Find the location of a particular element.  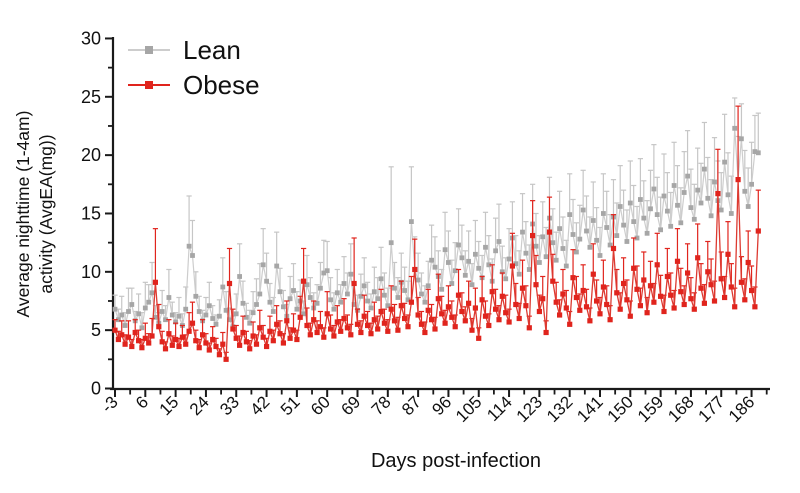

x-tick-label: 60 is located at coordinates (320, 405).